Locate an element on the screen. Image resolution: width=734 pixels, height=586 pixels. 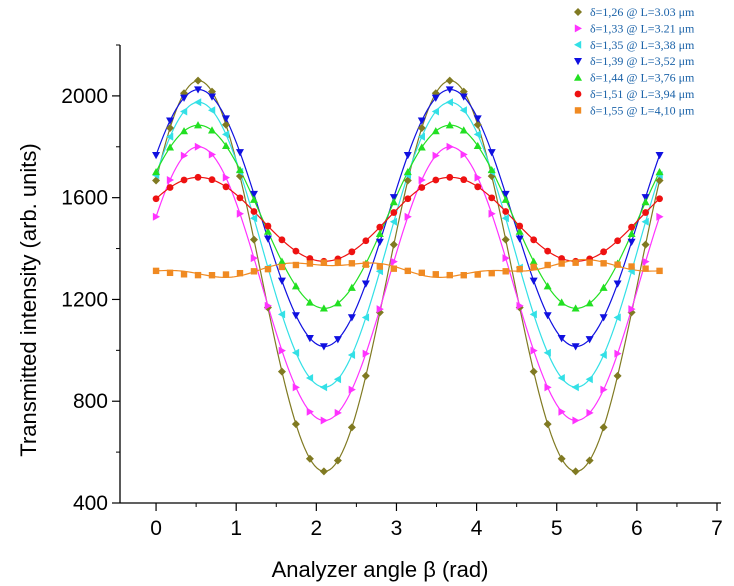
legend-label-6: δ=1,55 @ L=4,10 μm is located at coordinates (642, 110).